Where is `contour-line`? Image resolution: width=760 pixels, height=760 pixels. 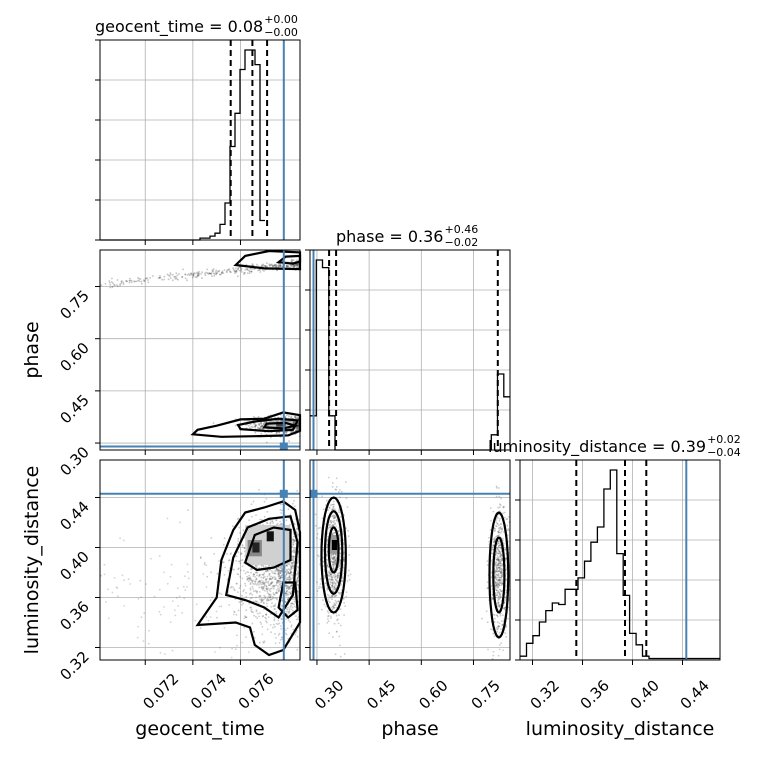 contour-line is located at coordinates (267, 549).